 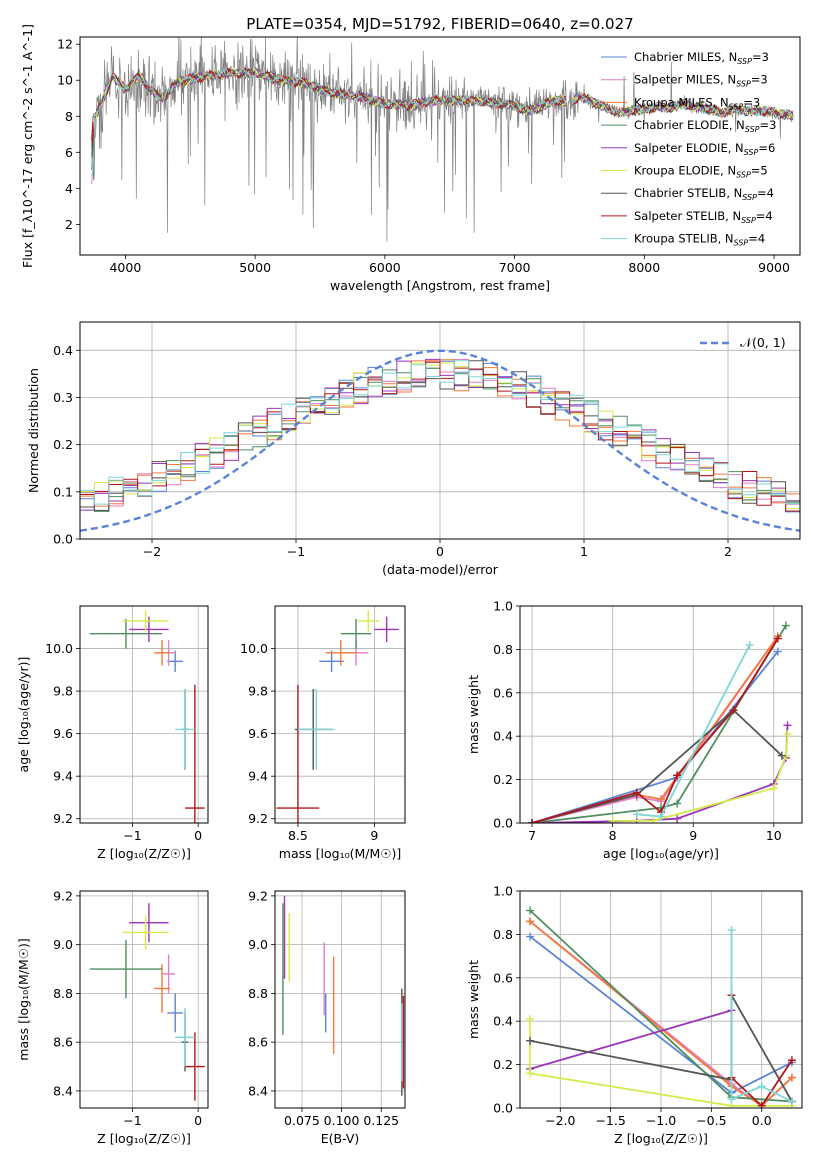 What do you see at coordinates (255, 267) in the screenshot?
I see `x-tick-label: 5000` at bounding box center [255, 267].